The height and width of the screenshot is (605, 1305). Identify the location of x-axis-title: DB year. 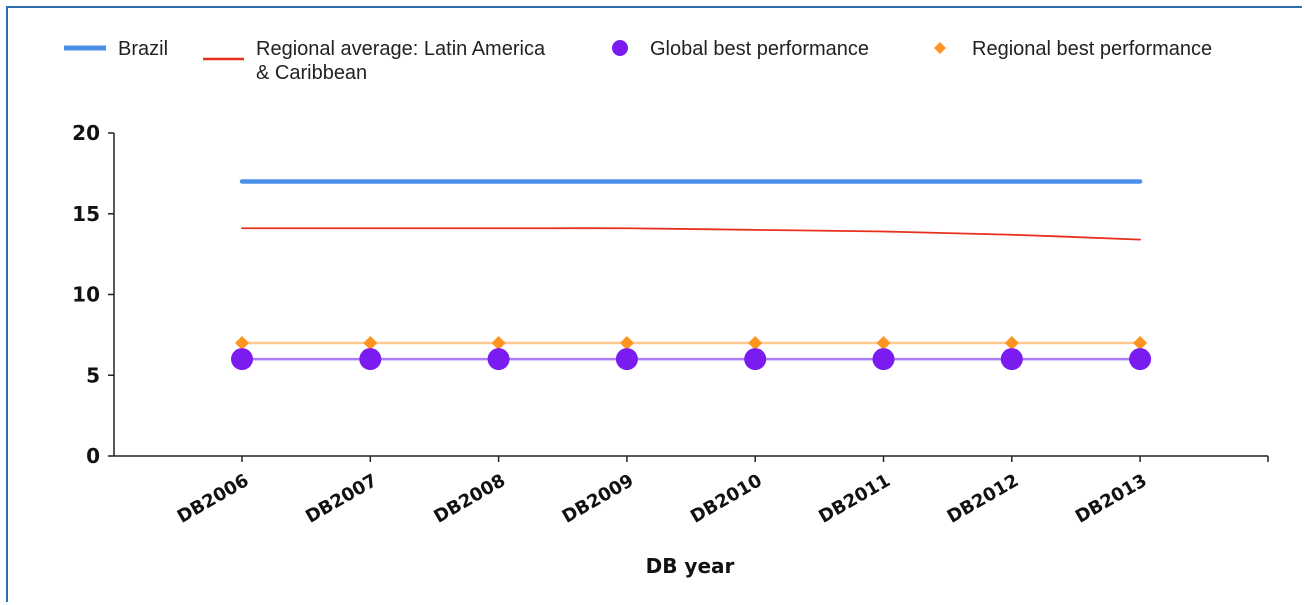
(690, 566).